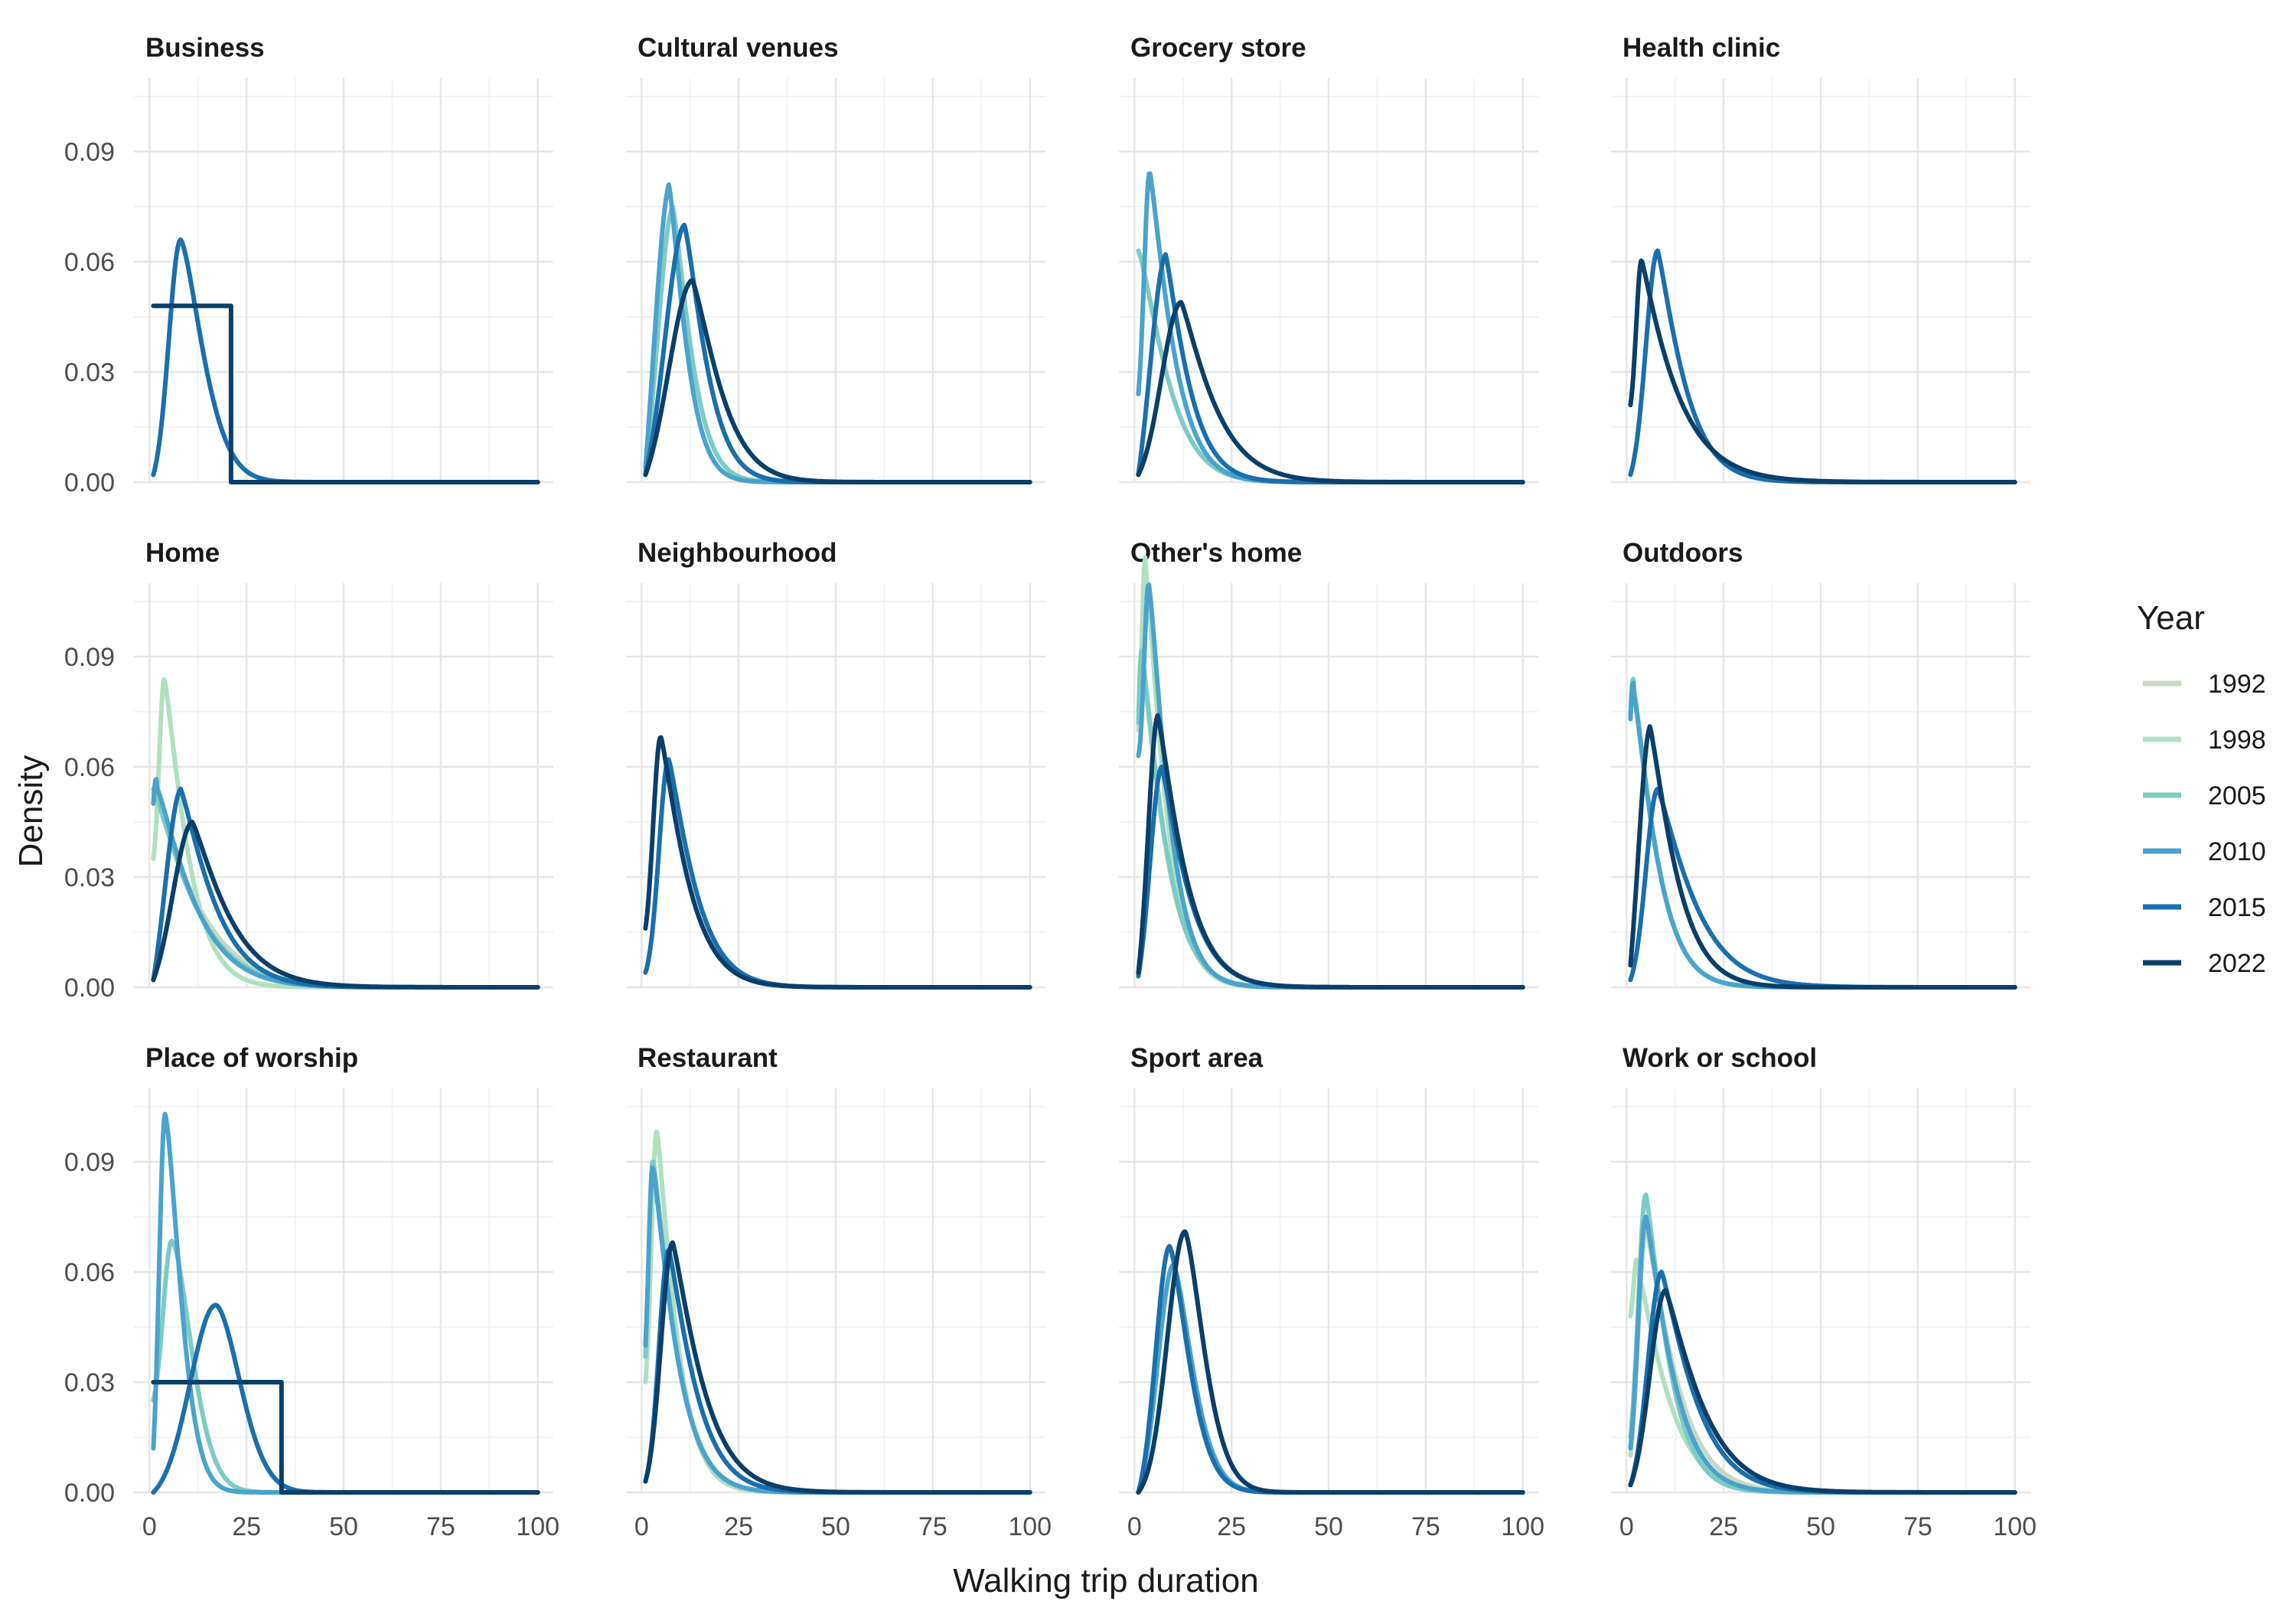 This screenshot has height=1611, width=2296. I want to click on panel-sport-area: Sport area 0 25 50 75 100, so click(1331, 1292).